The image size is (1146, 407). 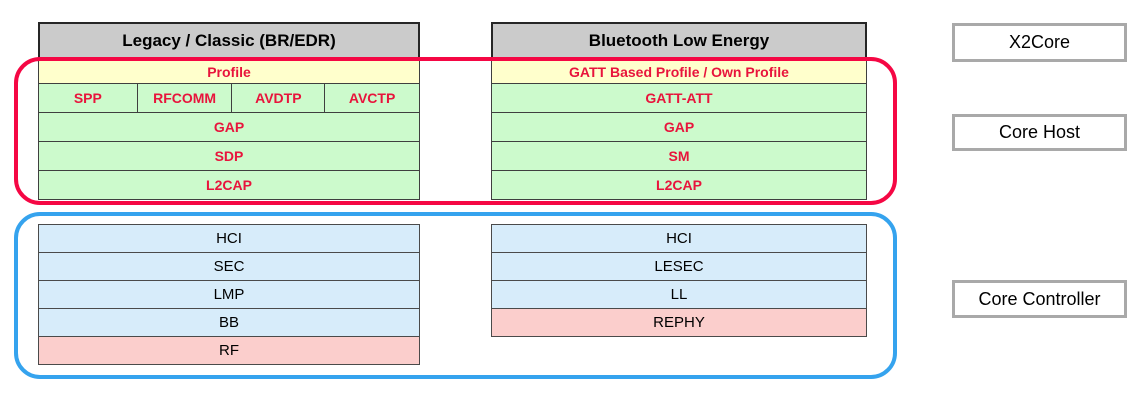 What do you see at coordinates (229, 322) in the screenshot?
I see `classic-controller-row-bb: BB` at bounding box center [229, 322].